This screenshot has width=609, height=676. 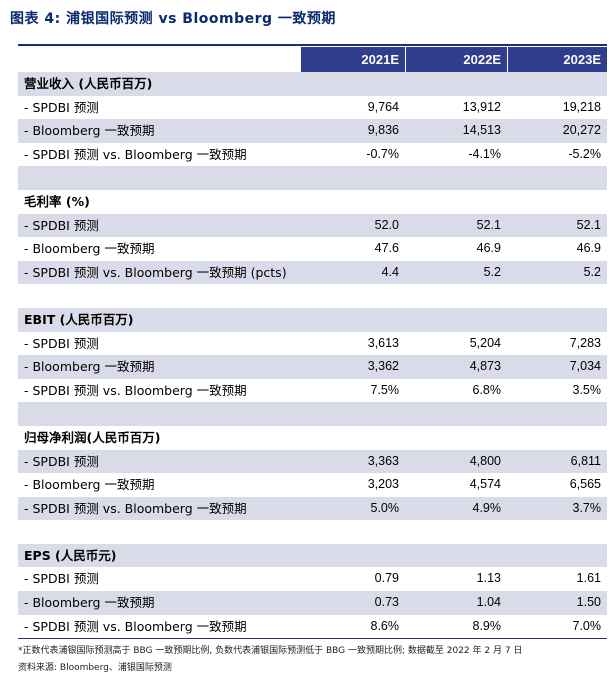 I want to click on table-row: - Bloomberg 一致预期 0.73 1.04 1.50, so click(x=312, y=603).